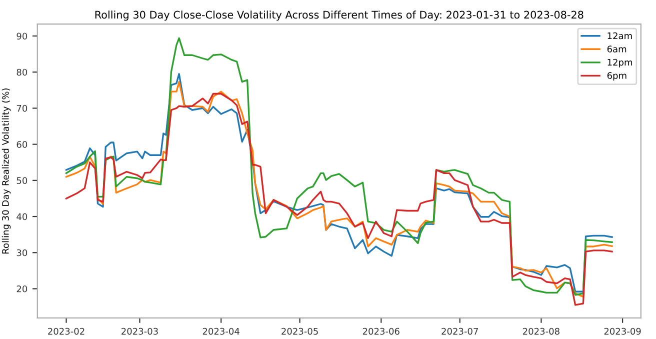 The width and height of the screenshot is (656, 339). What do you see at coordinates (221, 331) in the screenshot?
I see `x-tick-label: 2023-04` at bounding box center [221, 331].